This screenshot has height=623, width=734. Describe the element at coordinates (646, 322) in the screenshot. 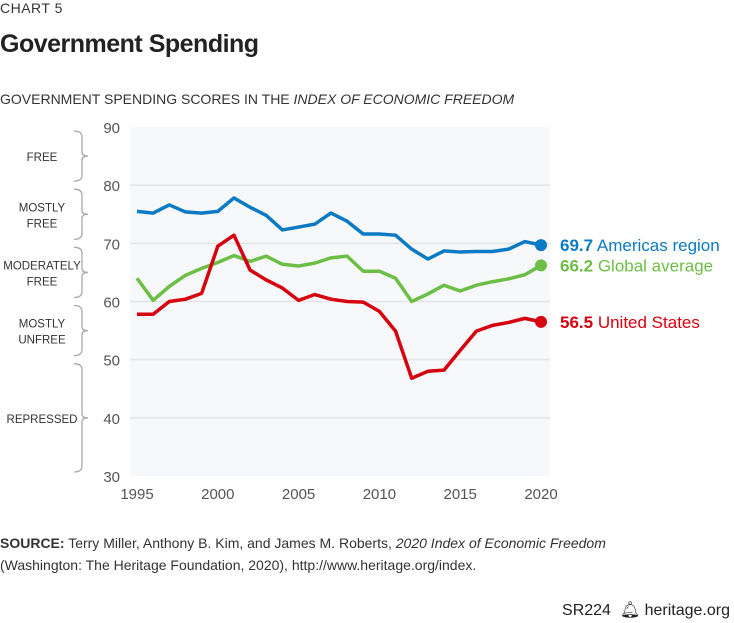

I see `series-name: United States` at that location.